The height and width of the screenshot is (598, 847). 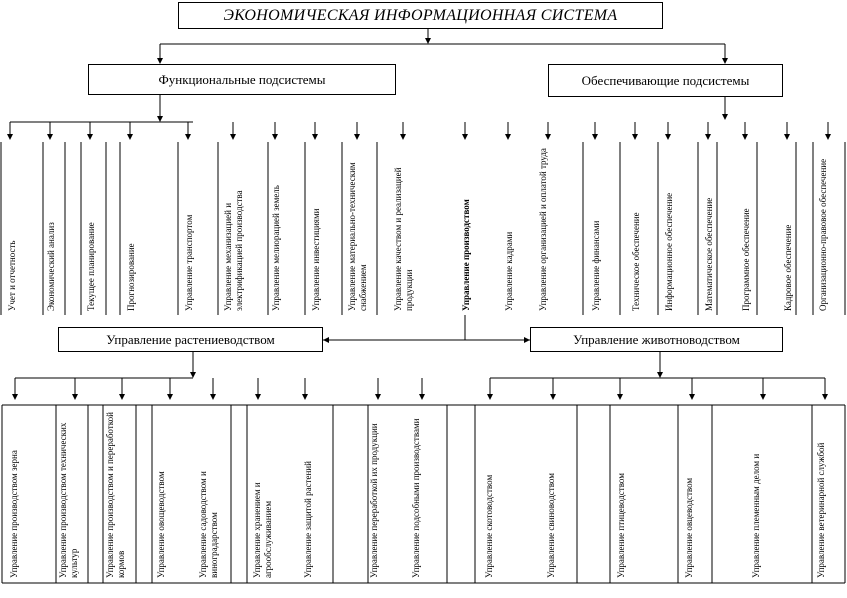 I want to click on branch-subsystem-item: Управление ветеринарной службой, so click(x=821, y=510).